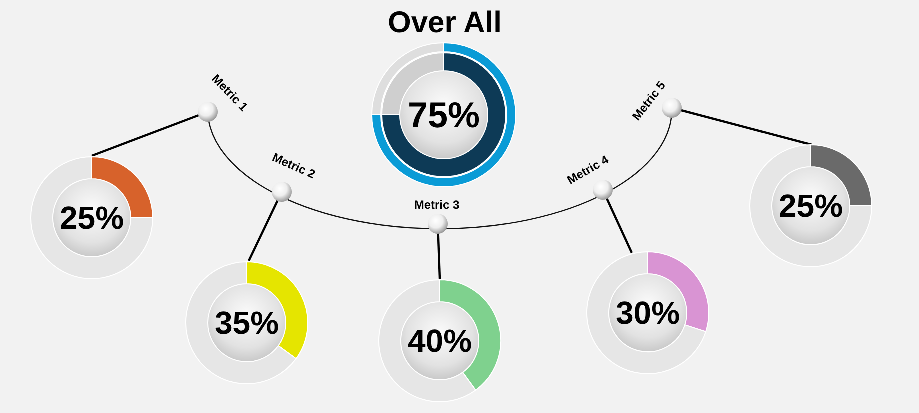  What do you see at coordinates (445, 23) in the screenshot?
I see `chart-title: Over All` at bounding box center [445, 23].